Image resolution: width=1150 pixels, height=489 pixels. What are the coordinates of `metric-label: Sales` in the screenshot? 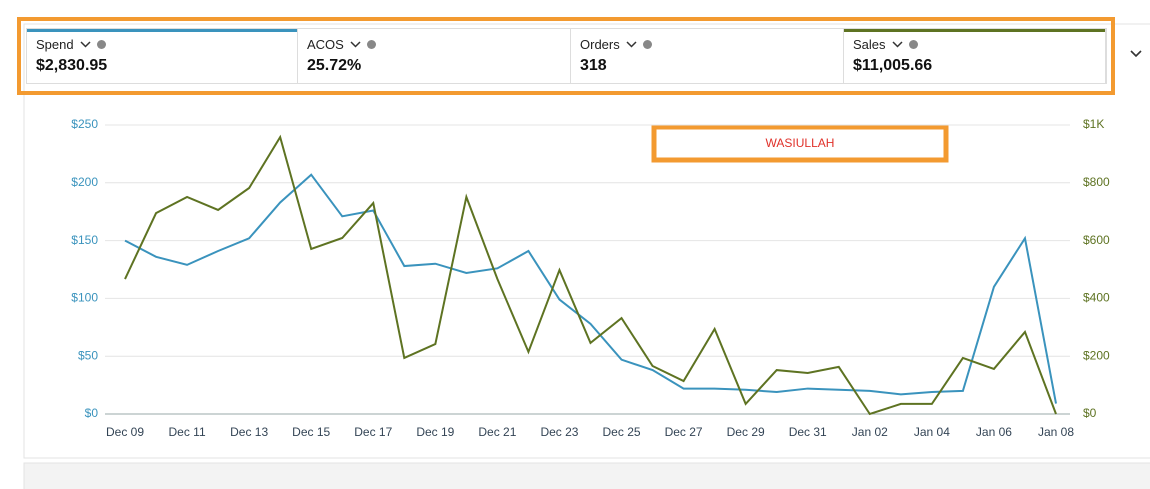 It's located at (869, 44).